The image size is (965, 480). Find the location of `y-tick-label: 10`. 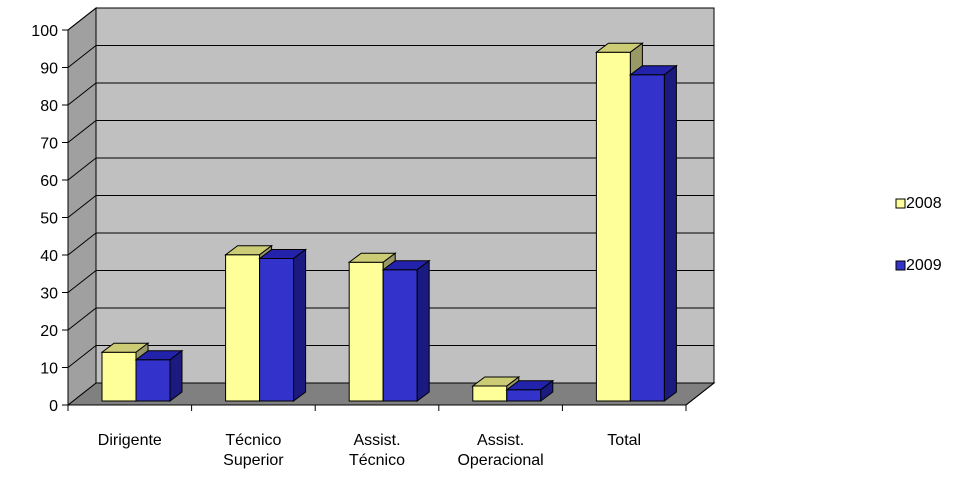

y-tick-label: 10 is located at coordinates (49, 369).